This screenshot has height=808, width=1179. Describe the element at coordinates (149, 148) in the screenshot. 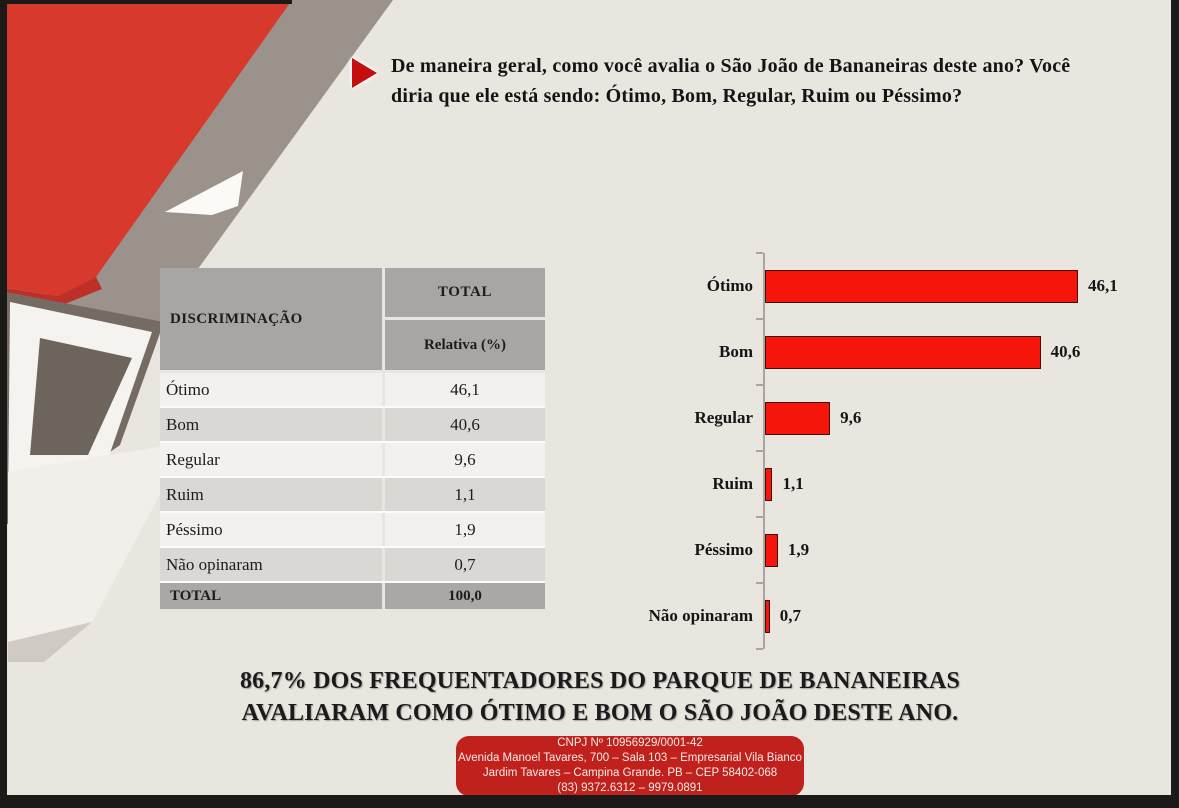

I see `art-red-shape` at that location.